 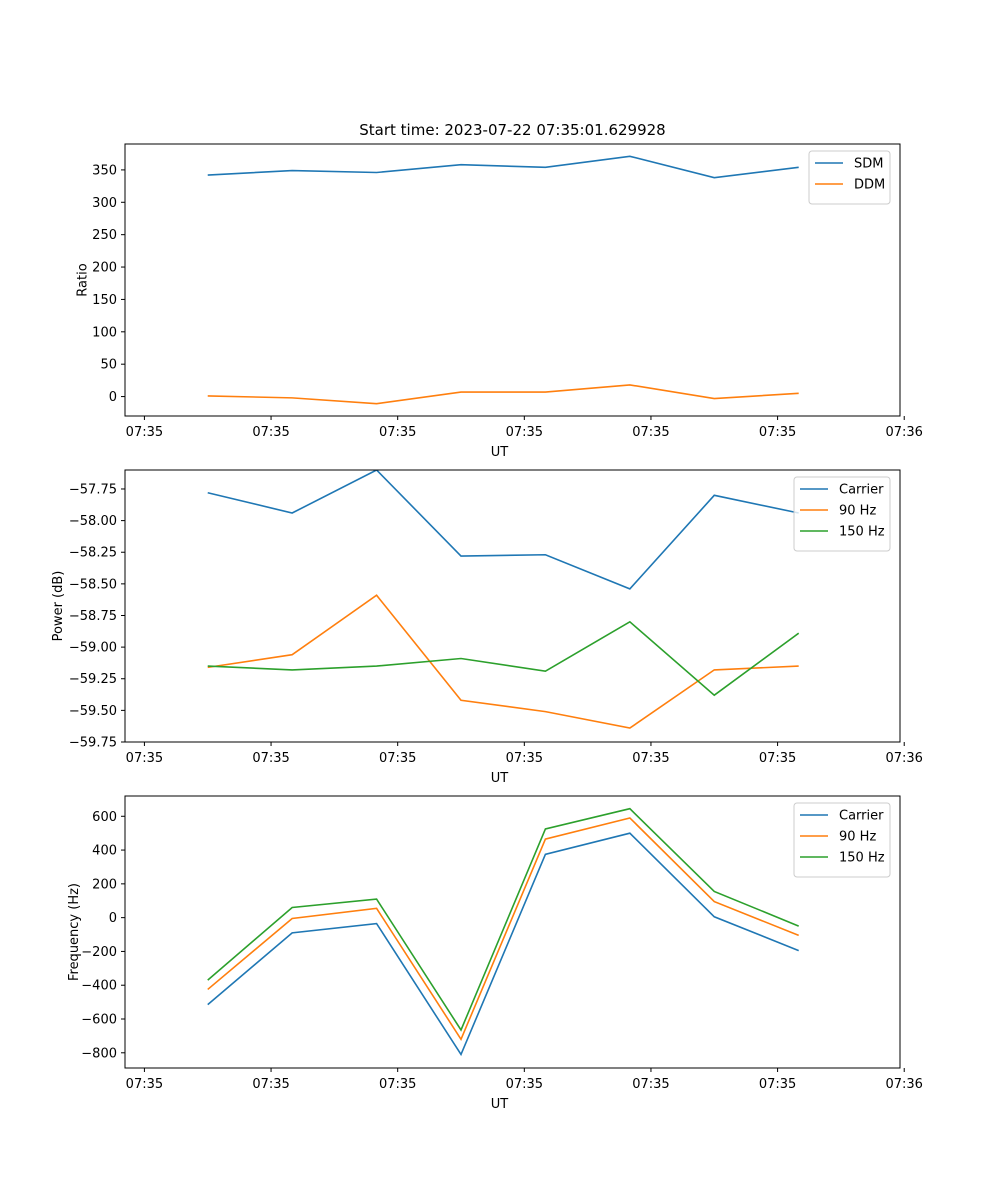 I want to click on y-tick-label: −59.75, so click(x=93, y=743).